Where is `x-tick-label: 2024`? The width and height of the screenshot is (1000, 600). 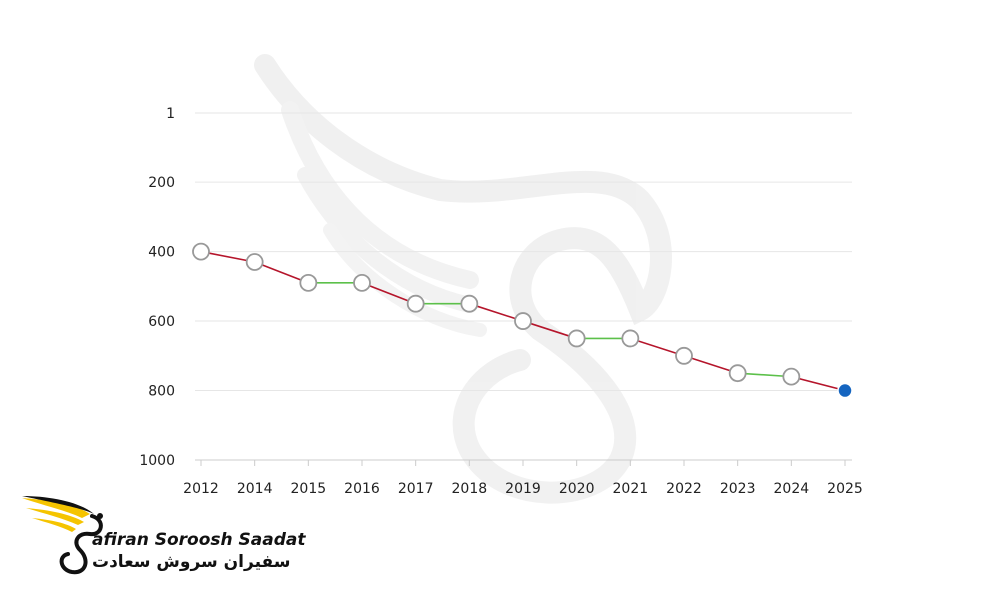 x-tick-label: 2024 is located at coordinates (792, 489).